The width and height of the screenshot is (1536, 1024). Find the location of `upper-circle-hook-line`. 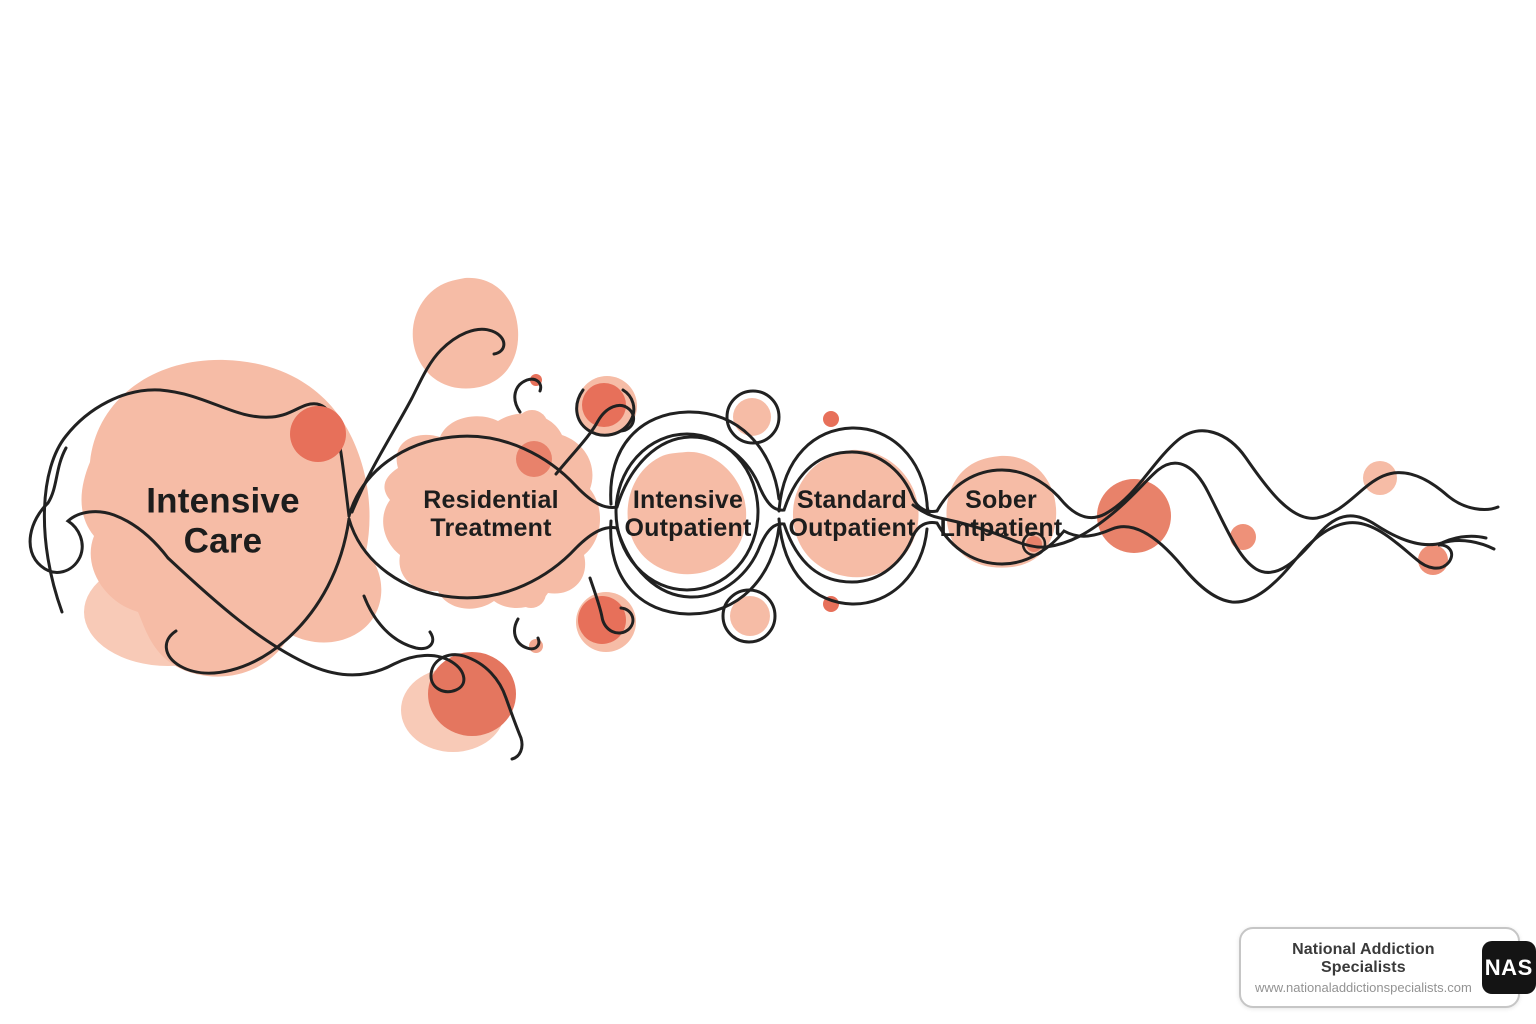

upper-circle-hook-line is located at coordinates (595, 440).